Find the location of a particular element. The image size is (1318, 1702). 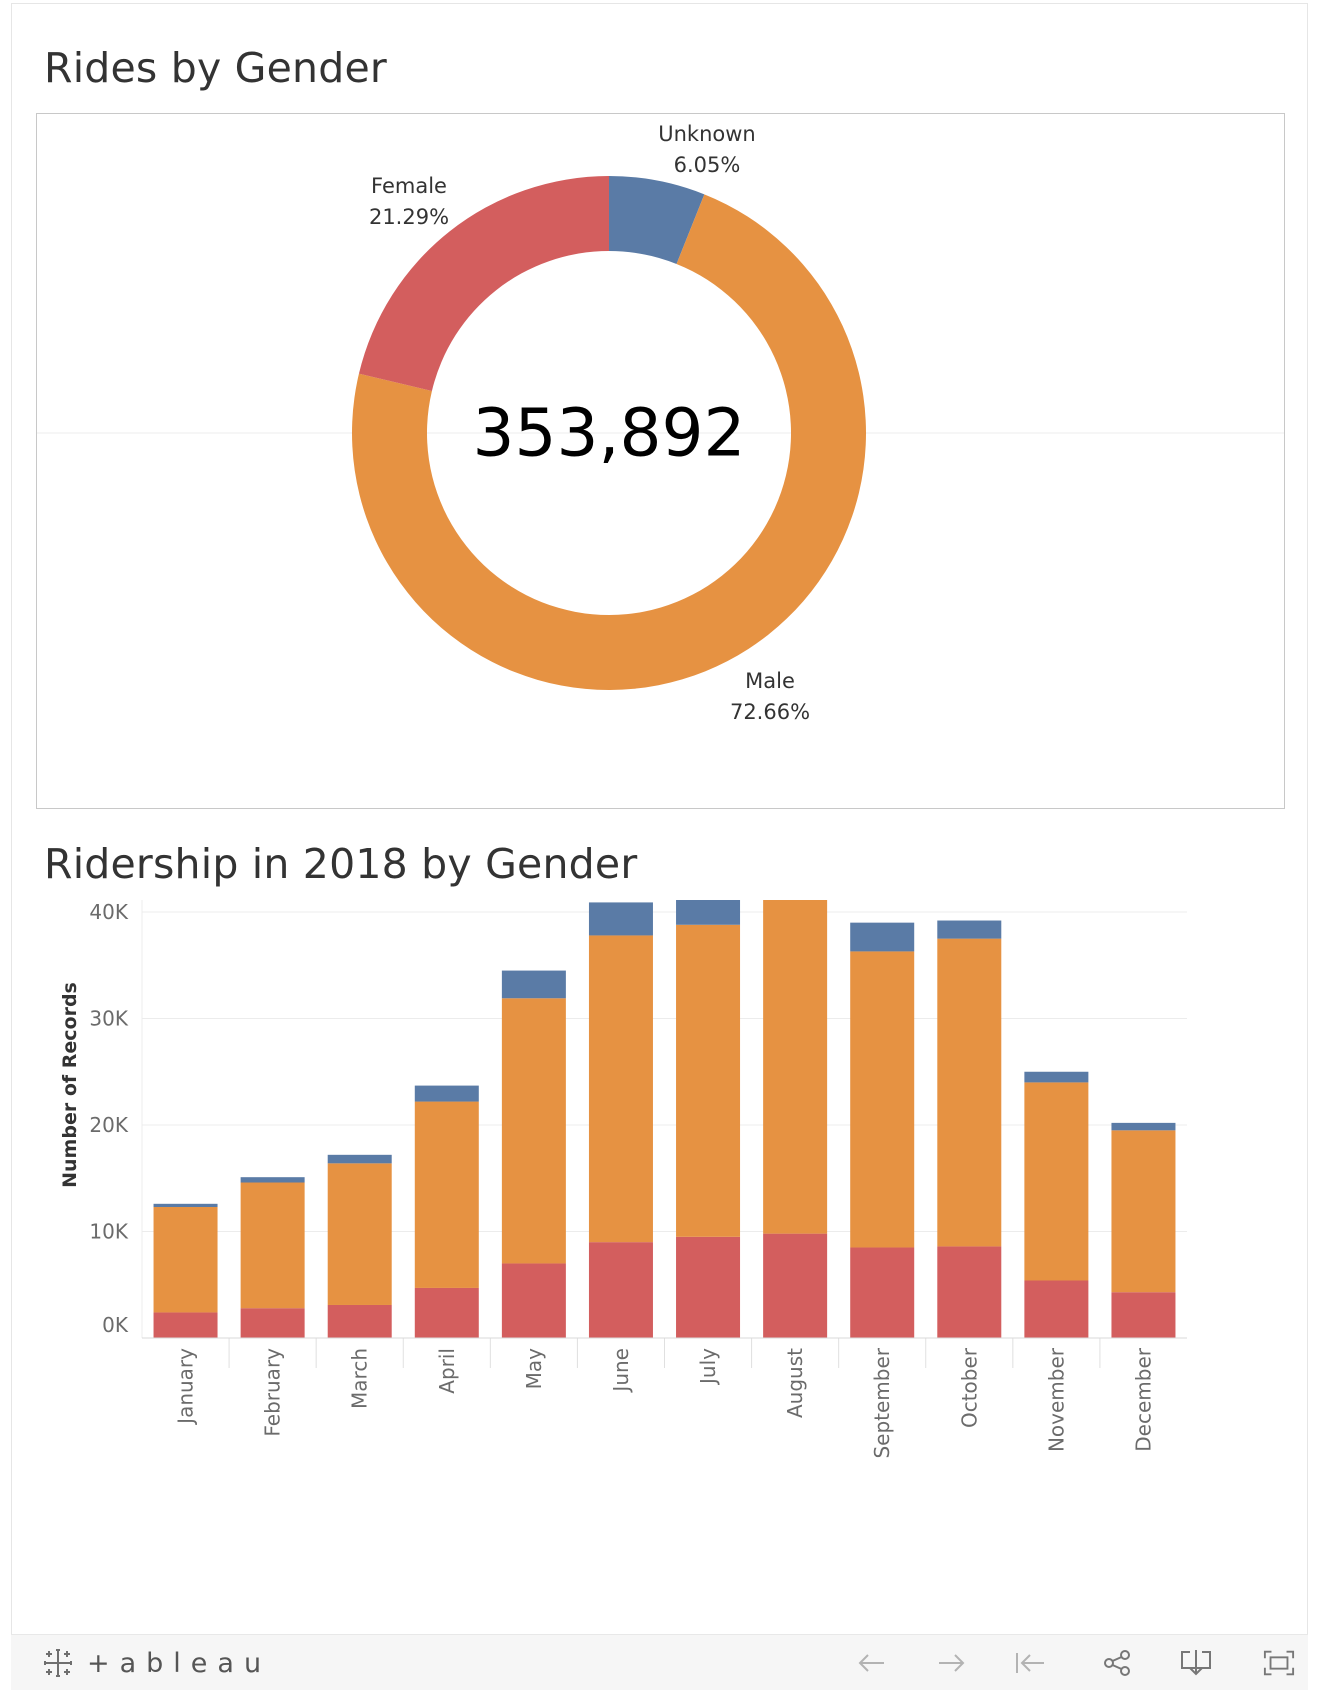

x-tick-label-october: October is located at coordinates (969, 1387).